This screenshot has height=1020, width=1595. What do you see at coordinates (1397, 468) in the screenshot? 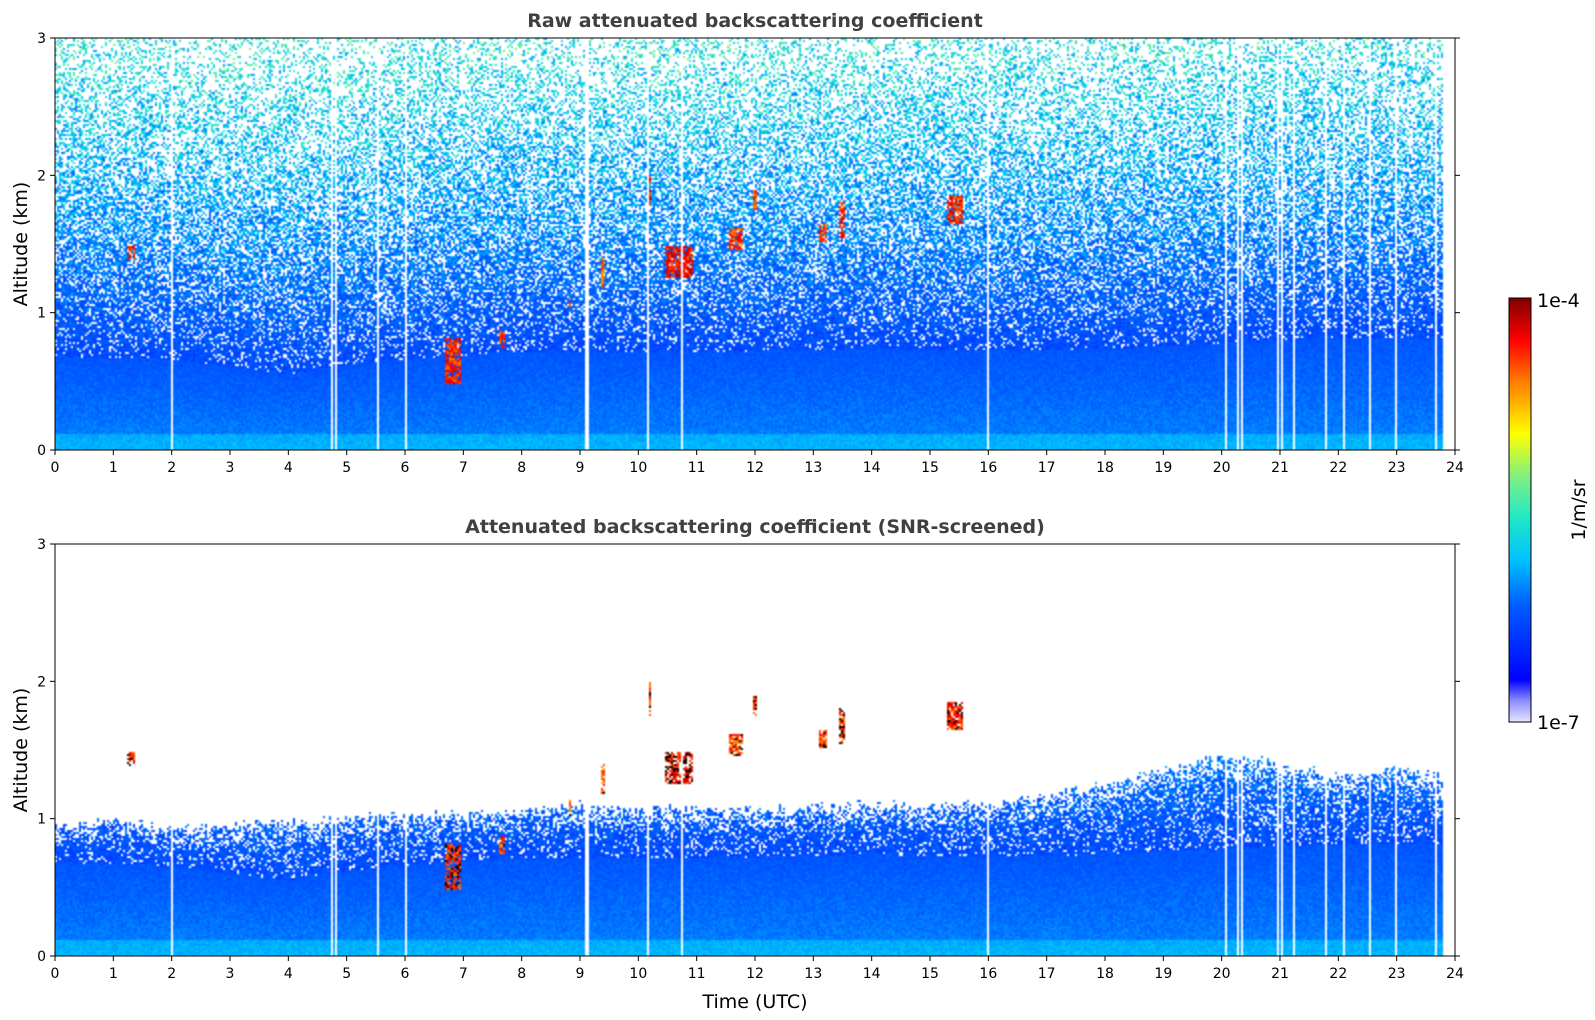
I see `panel-raw-x-tick-label: 23` at bounding box center [1397, 468].